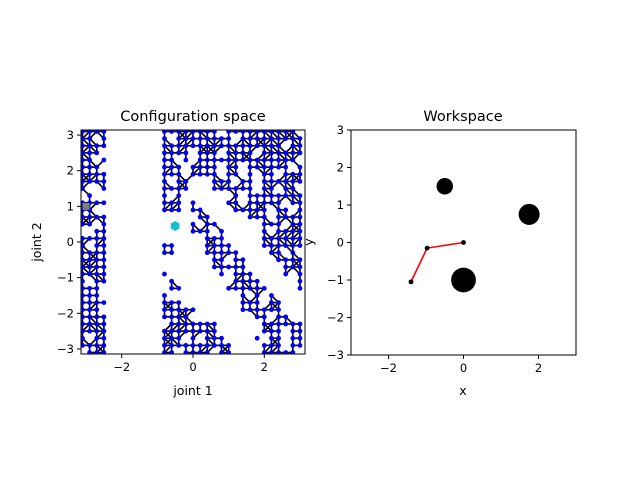 This screenshot has width=640, height=484. I want to click on workspace-x-ticks: −2 0 2, so click(461, 365).